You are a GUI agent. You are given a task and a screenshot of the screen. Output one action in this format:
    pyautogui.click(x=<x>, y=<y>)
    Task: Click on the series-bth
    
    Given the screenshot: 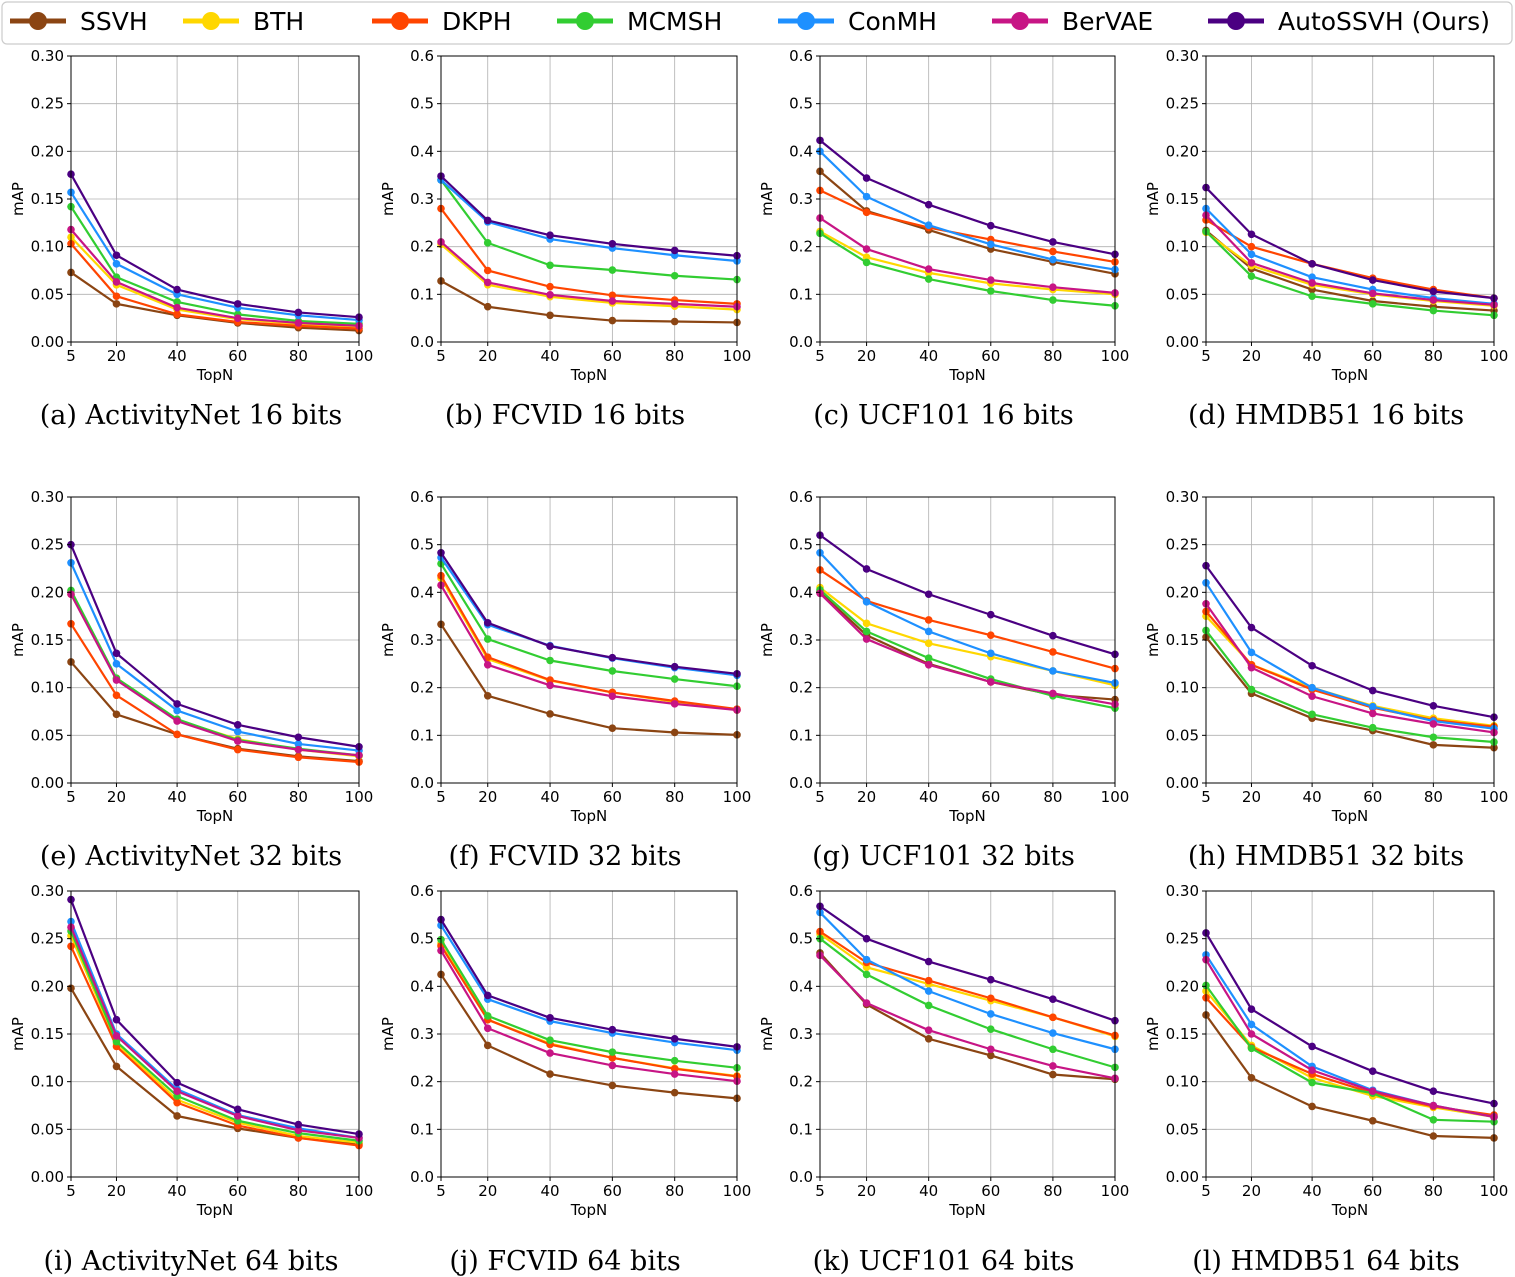 What is the action you would take?
    pyautogui.click(x=1350, y=671)
    